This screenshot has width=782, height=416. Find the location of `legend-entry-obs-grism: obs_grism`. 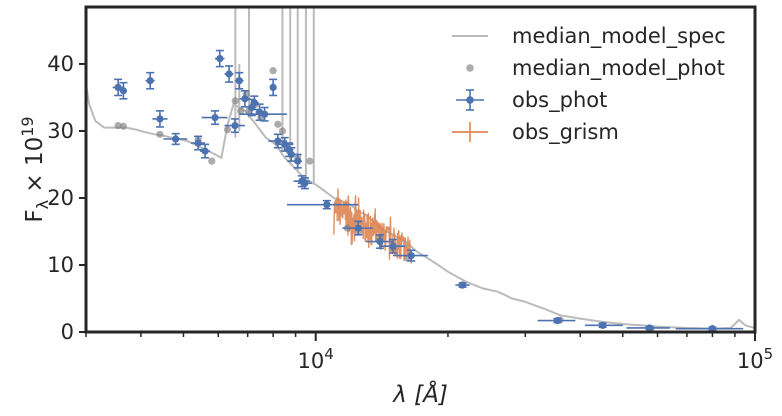

legend-entry-obs-grism: obs_grism is located at coordinates (535, 132).